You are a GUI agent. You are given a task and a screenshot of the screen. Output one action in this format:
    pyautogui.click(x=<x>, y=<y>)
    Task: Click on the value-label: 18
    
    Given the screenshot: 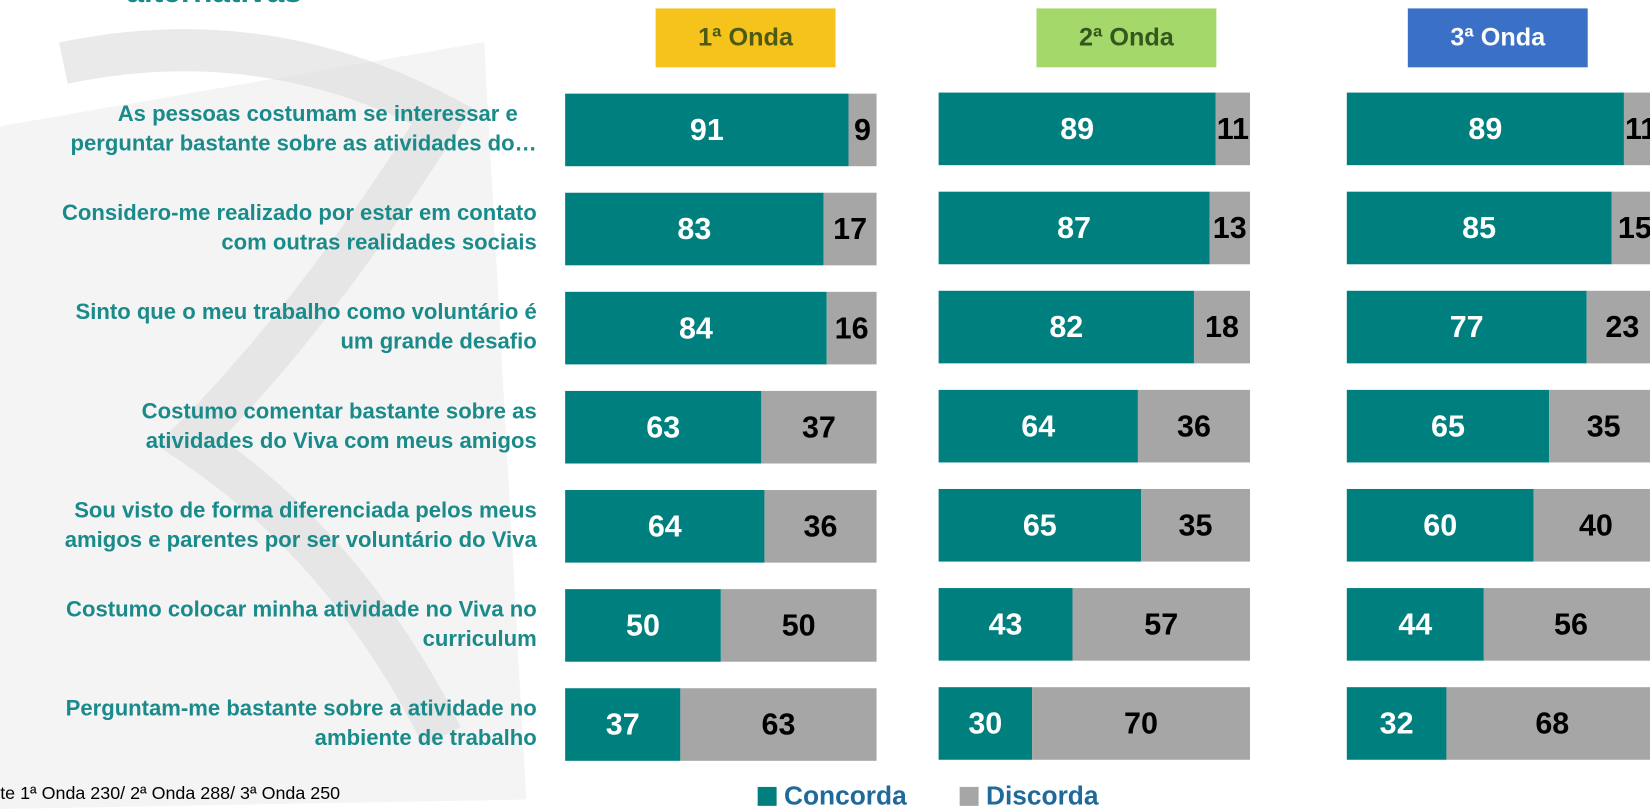 What is the action you would take?
    pyautogui.click(x=1222, y=327)
    